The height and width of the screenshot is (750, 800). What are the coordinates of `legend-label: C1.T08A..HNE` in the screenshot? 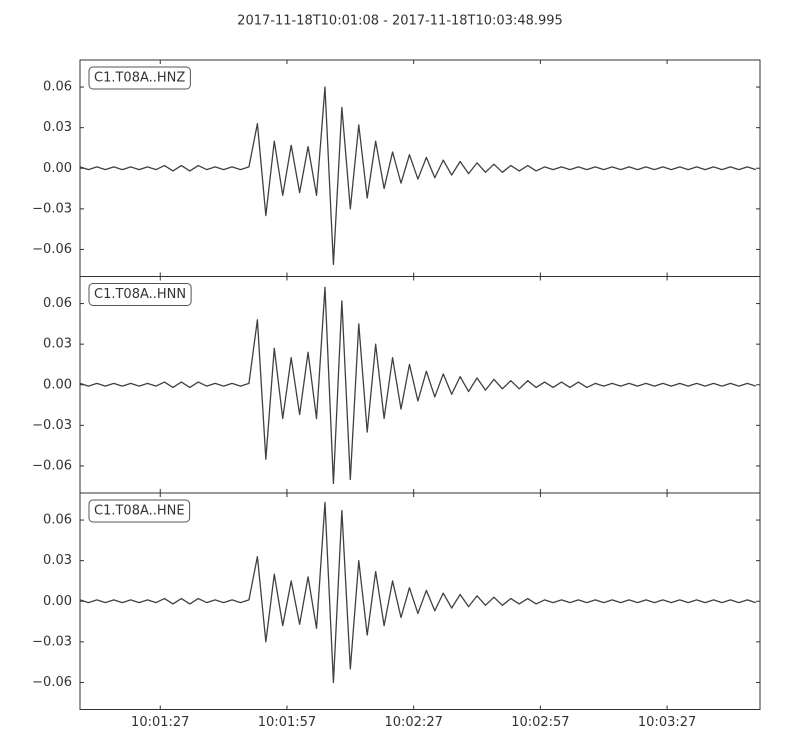 It's located at (139, 511).